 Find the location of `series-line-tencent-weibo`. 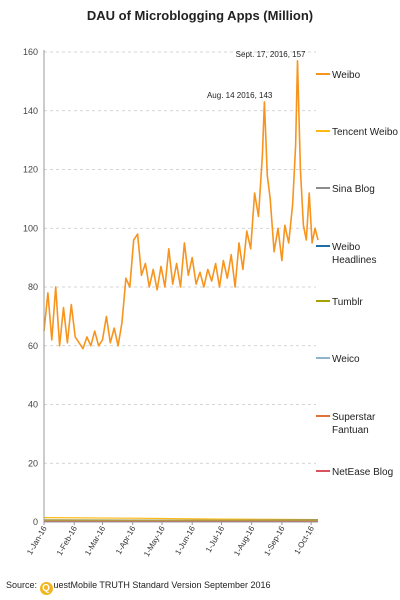

series-line-tencent-weibo is located at coordinates (181, 519).